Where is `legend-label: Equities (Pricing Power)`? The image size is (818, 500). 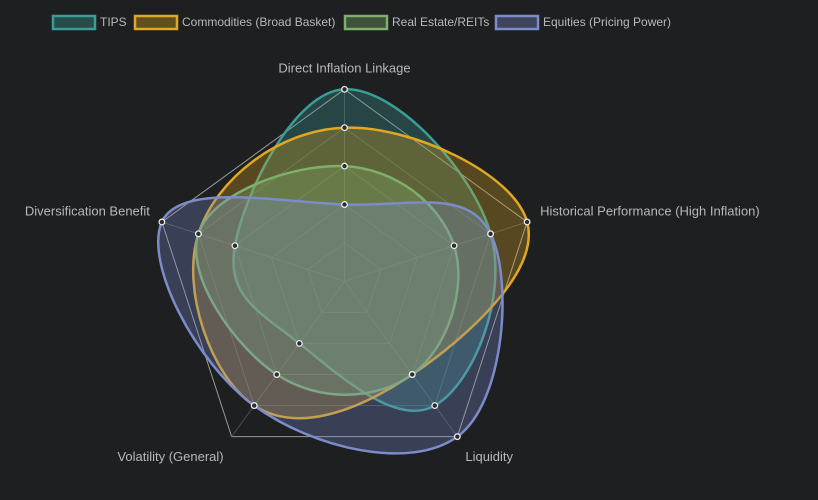 legend-label: Equities (Pricing Power) is located at coordinates (607, 22).